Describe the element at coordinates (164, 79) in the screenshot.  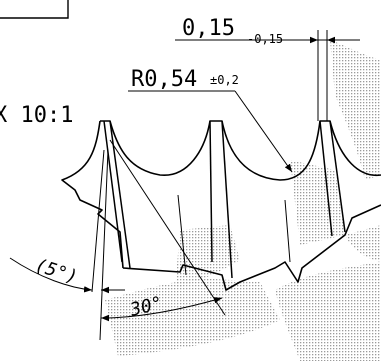
I see `radius-dimension-value: R0,54` at that location.